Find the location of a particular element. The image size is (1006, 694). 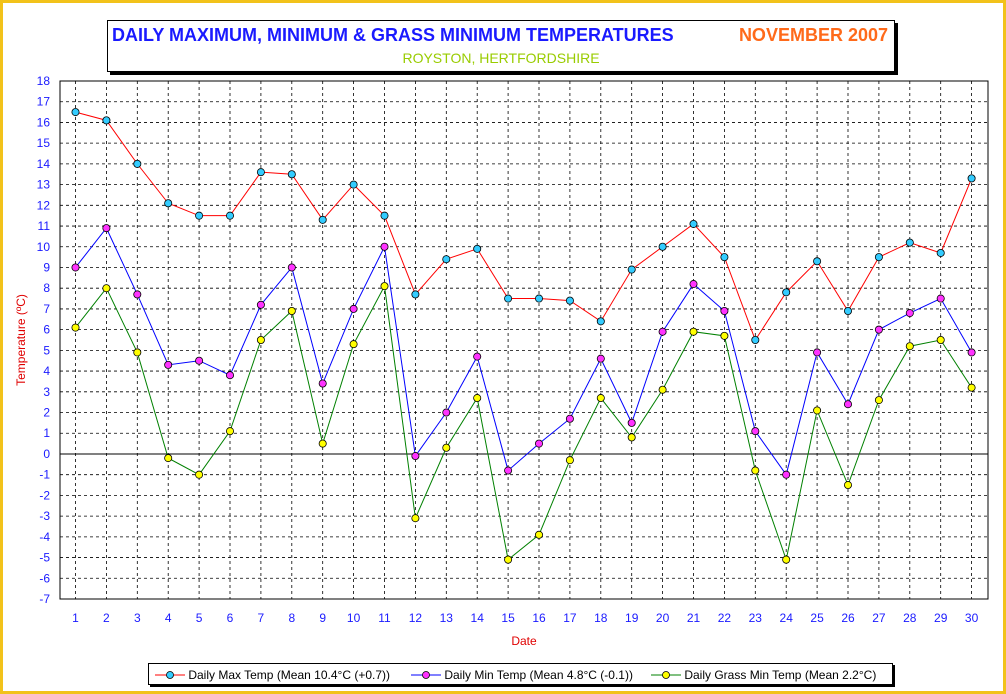

y-tick-label: -2 is located at coordinates (44, 495).